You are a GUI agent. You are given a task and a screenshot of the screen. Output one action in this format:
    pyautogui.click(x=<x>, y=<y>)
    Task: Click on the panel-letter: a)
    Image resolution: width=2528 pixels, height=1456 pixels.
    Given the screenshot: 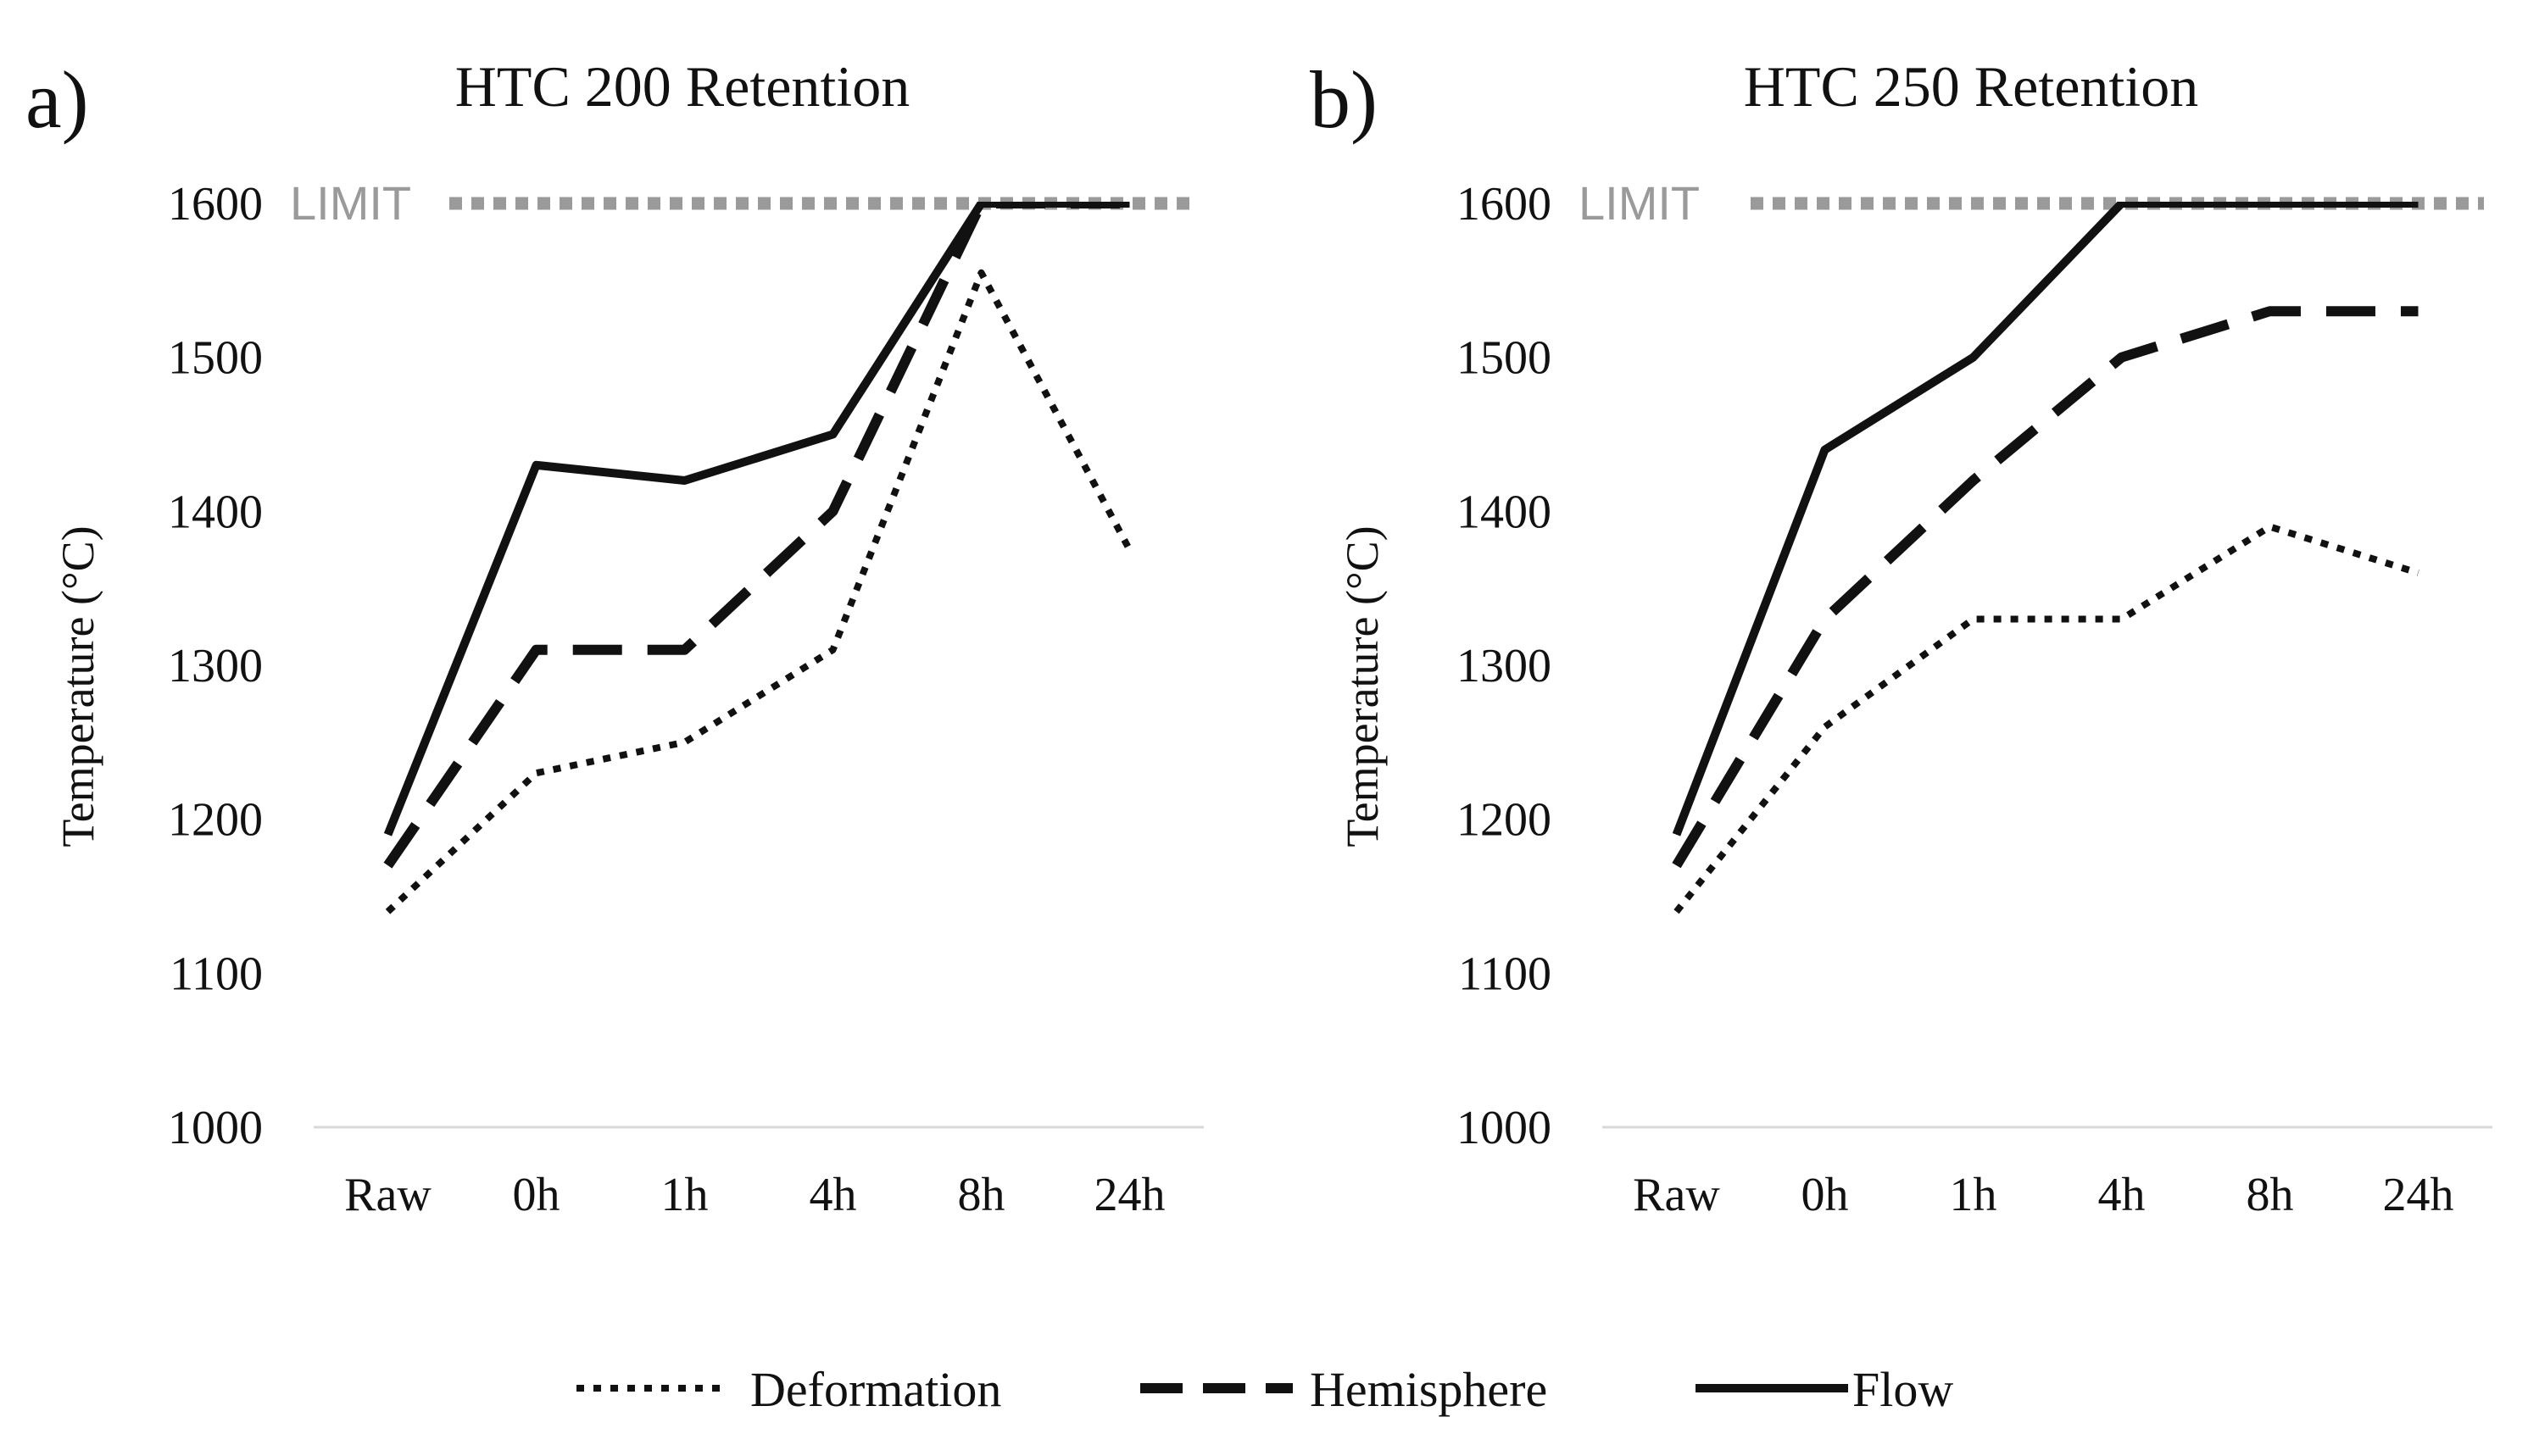 What is the action you would take?
    pyautogui.click(x=57, y=99)
    